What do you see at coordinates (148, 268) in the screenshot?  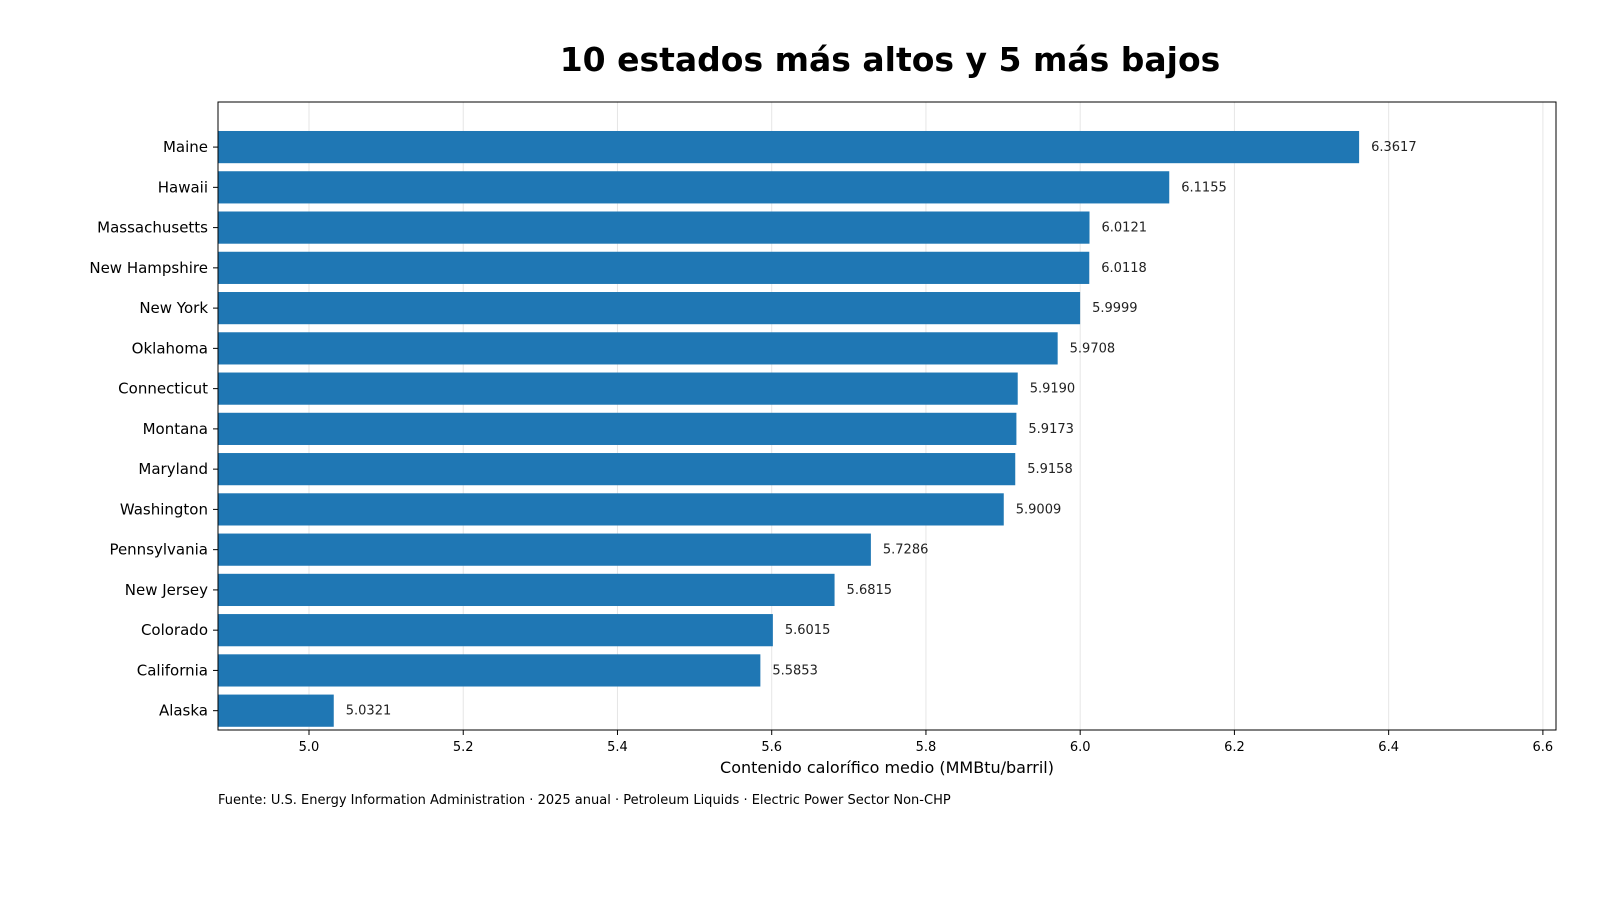 I see `category-label: New Hampshire` at bounding box center [148, 268].